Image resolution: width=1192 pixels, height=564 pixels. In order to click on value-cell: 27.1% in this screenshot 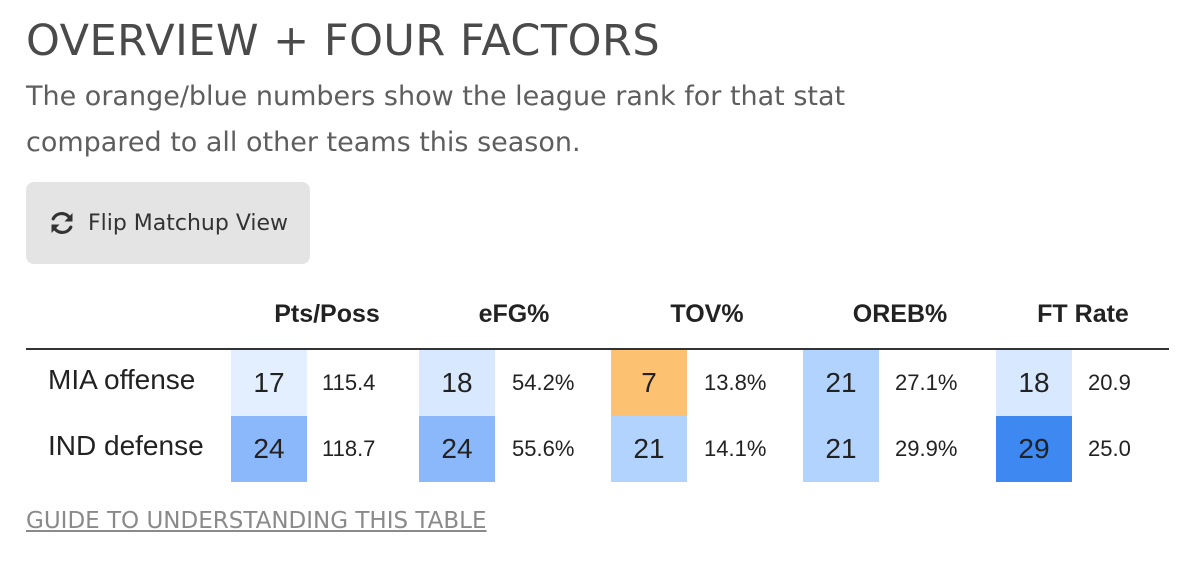, I will do `click(926, 382)`.